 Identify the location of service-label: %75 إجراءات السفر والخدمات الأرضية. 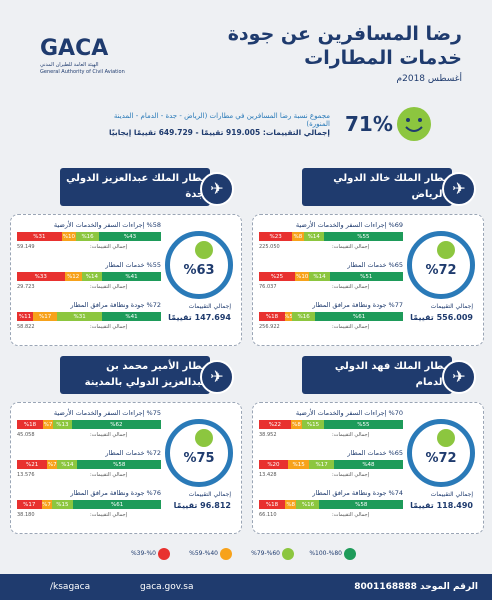
(107, 413).